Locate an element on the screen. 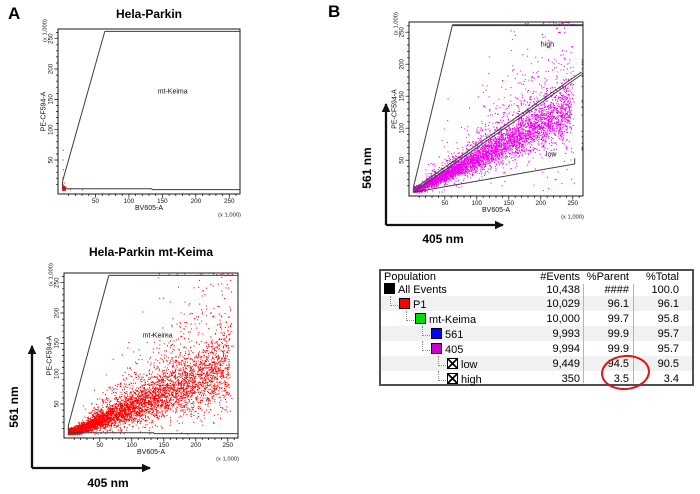 This screenshot has height=494, width=700. panel-a-letter: A is located at coordinates (14, 13).